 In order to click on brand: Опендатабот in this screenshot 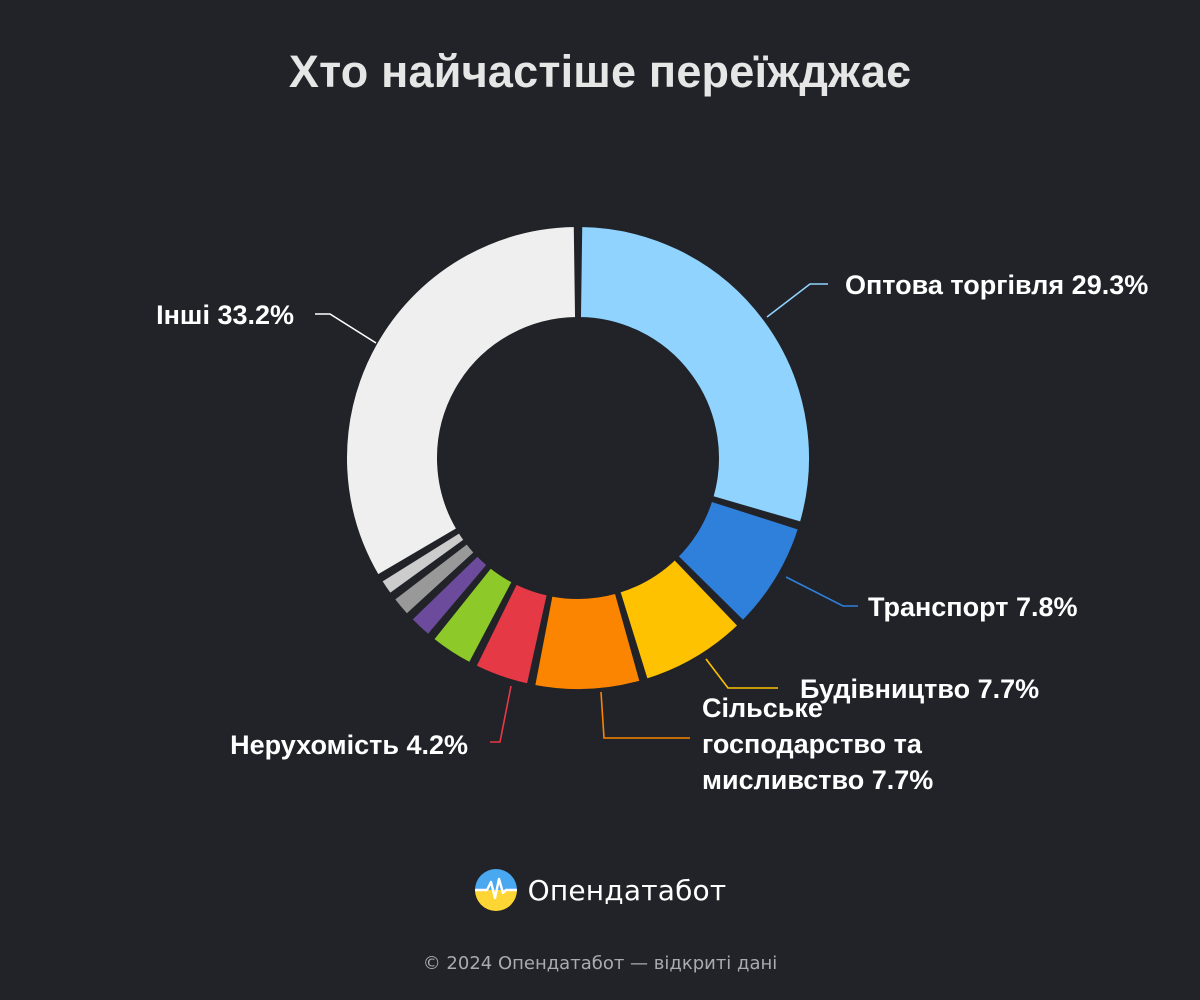, I will do `click(600, 890)`.